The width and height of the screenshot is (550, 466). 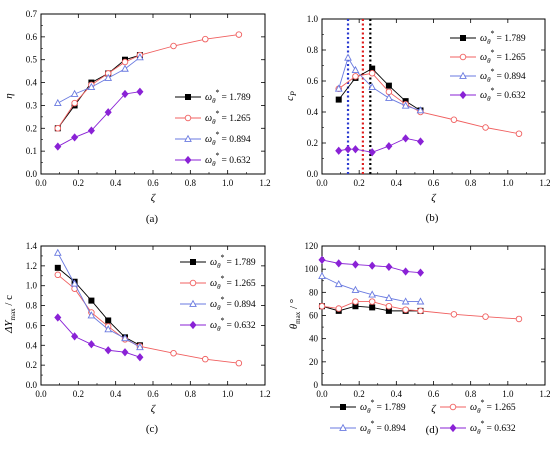 I want to click on y-tick-label: 0.0, so click(x=313, y=174).